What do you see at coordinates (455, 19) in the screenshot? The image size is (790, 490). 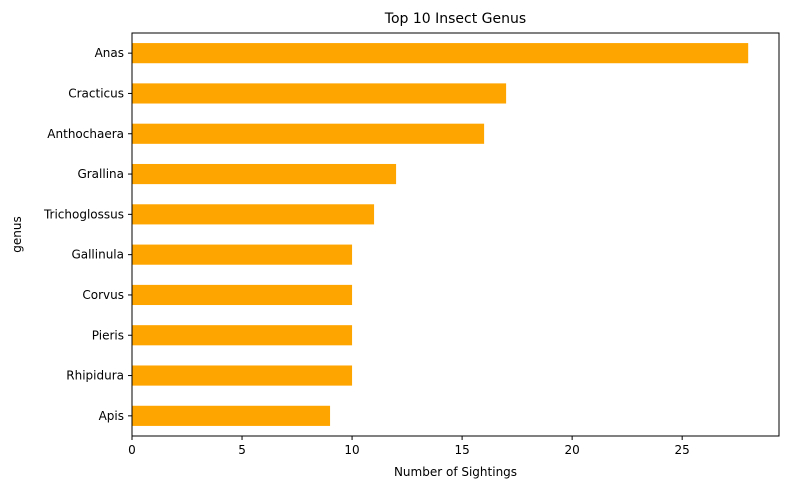 I see `chart-title: Top 10 Insect Genus` at bounding box center [455, 19].